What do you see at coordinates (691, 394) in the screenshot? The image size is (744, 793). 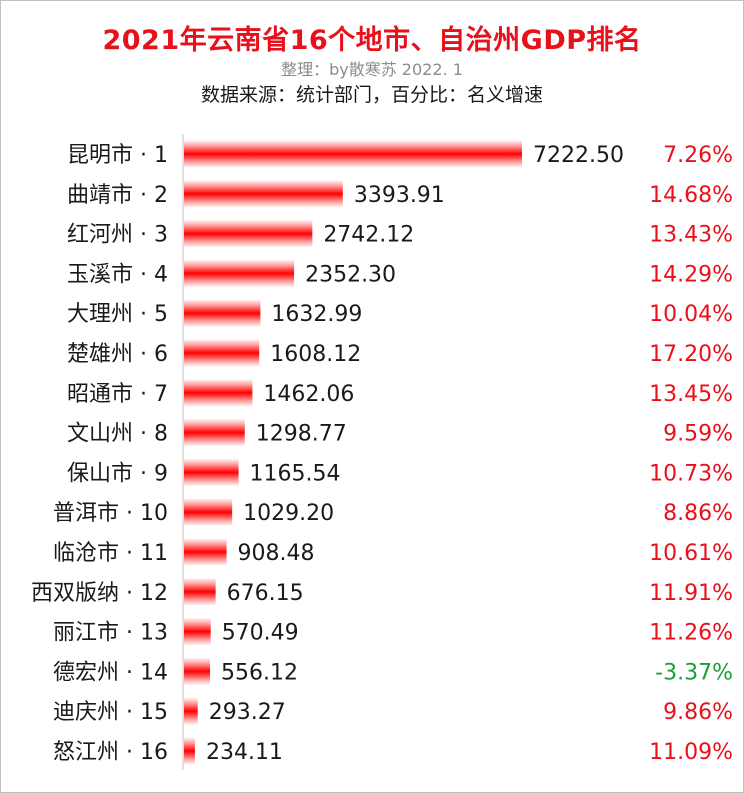 I see `growth-label: 13.45%` at bounding box center [691, 394].